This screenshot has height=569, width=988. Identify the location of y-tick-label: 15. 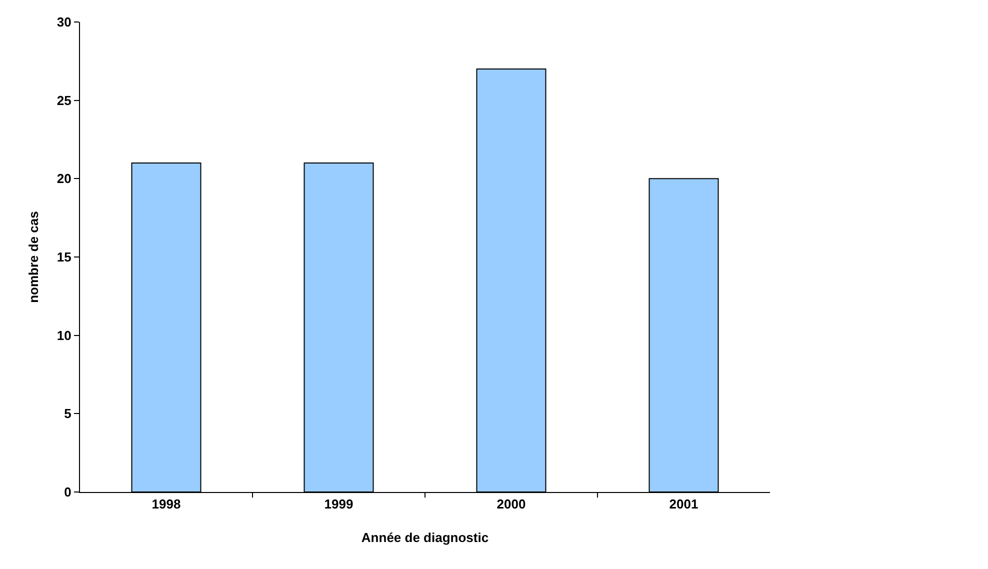
(64, 257).